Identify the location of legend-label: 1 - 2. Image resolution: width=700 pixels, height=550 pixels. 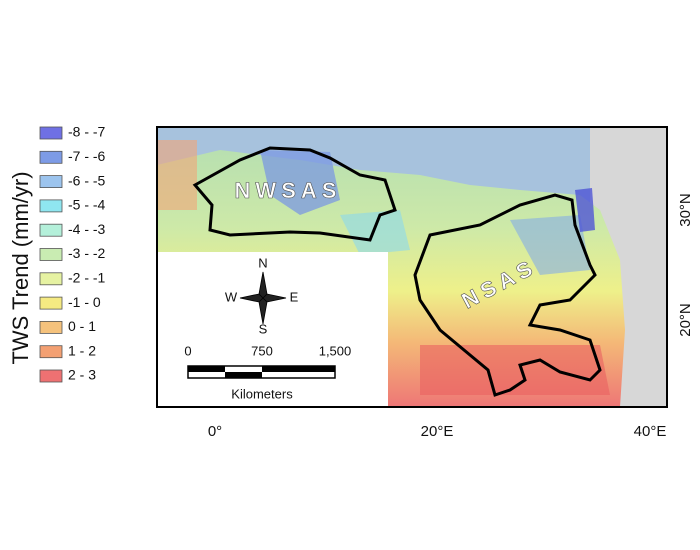
(82, 350).